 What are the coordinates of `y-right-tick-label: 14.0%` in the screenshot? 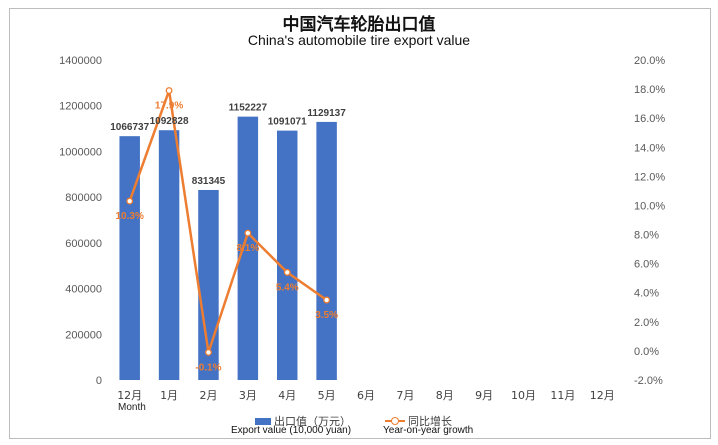 It's located at (649, 148).